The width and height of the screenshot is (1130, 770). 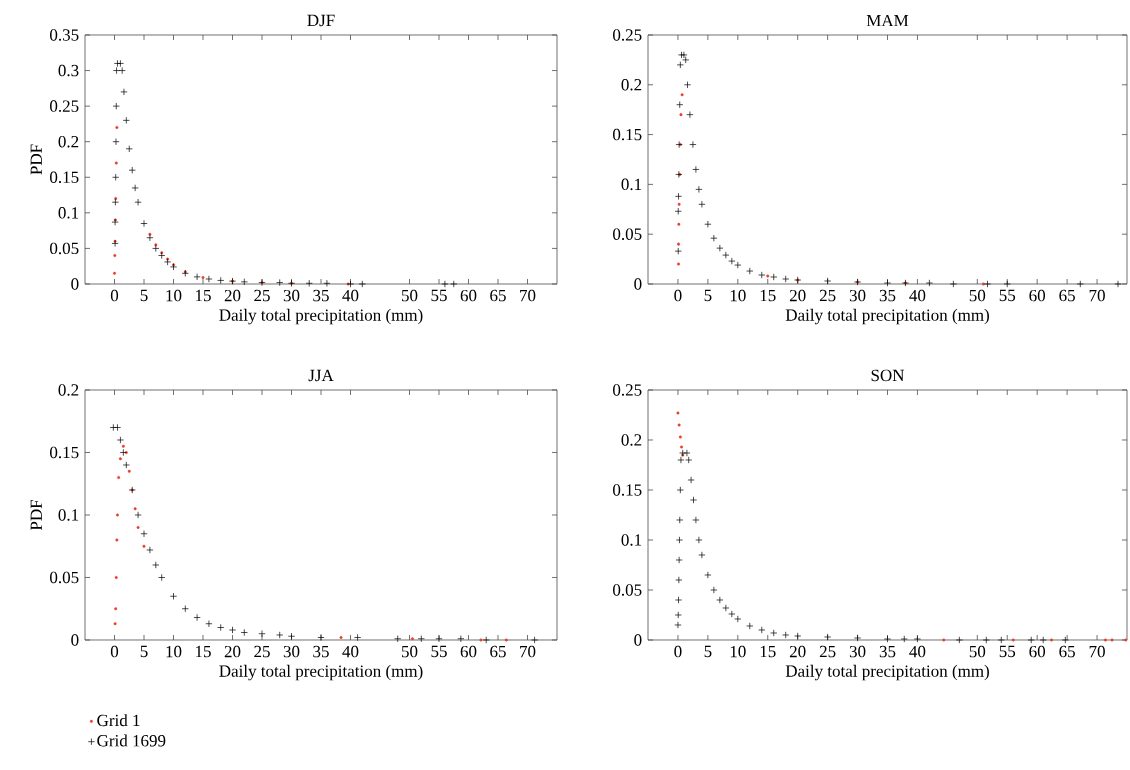 What do you see at coordinates (321, 375) in the screenshot?
I see `chart-title: JJA` at bounding box center [321, 375].